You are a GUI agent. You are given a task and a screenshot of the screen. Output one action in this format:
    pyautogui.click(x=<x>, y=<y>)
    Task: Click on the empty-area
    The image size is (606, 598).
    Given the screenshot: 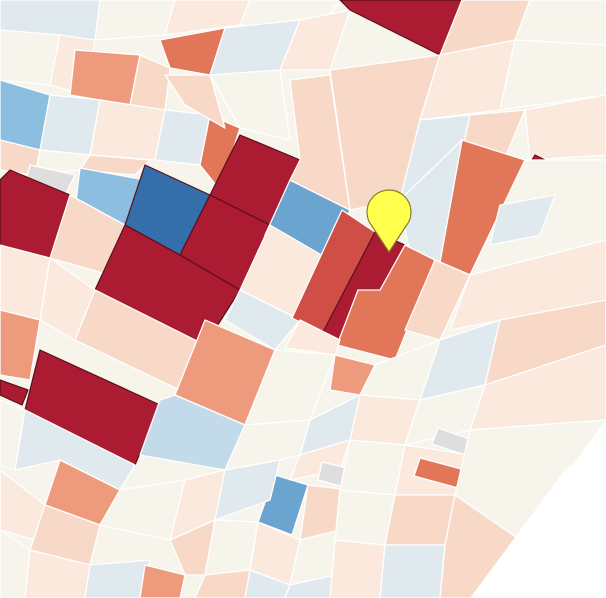 What is the action you would take?
    pyautogui.click(x=538, y=519)
    